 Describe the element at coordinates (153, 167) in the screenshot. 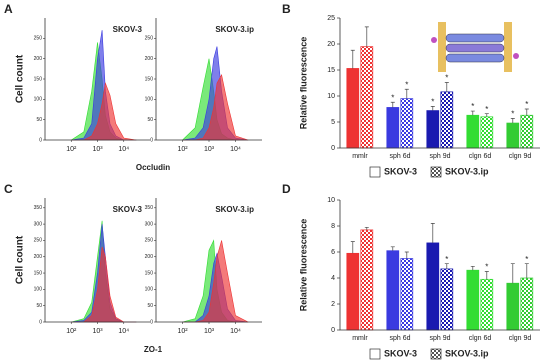

I see `x-axis-label: Occludin` at that location.